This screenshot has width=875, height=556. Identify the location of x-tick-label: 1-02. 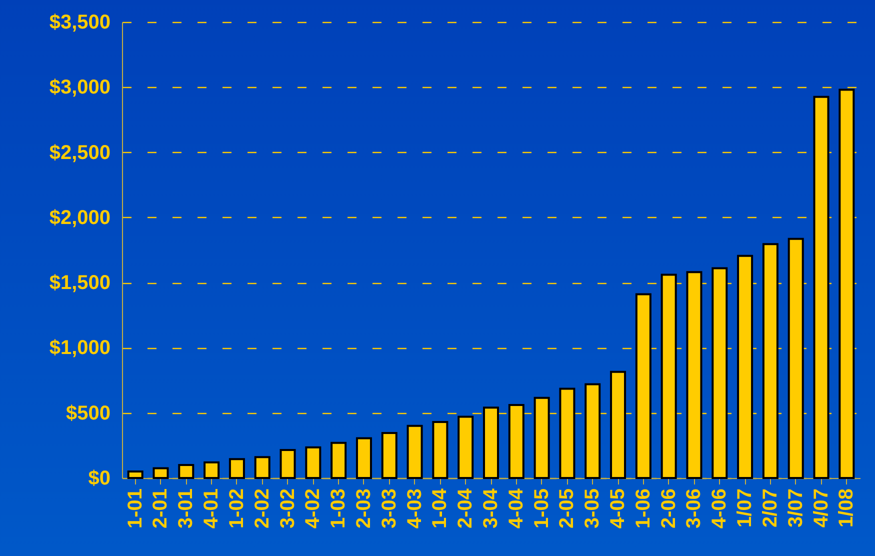
(237, 508).